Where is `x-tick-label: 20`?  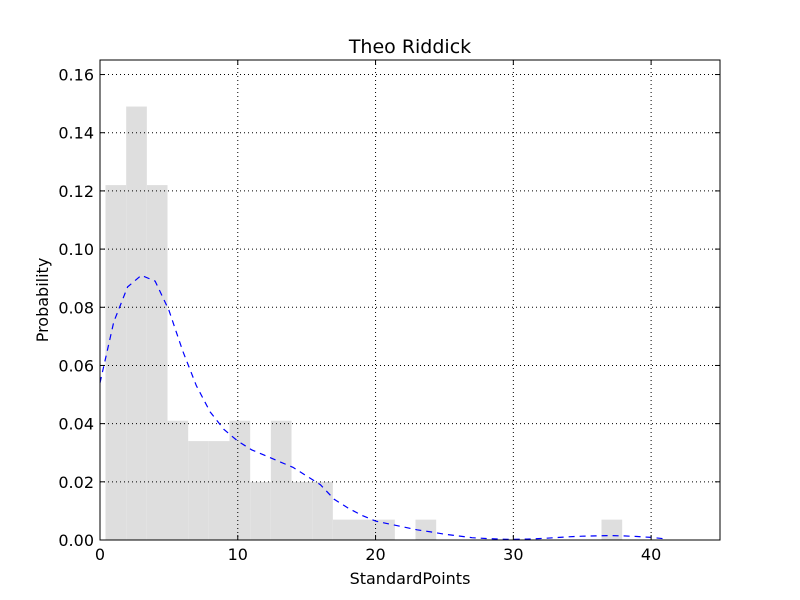
x-tick-label: 20 is located at coordinates (375, 554).